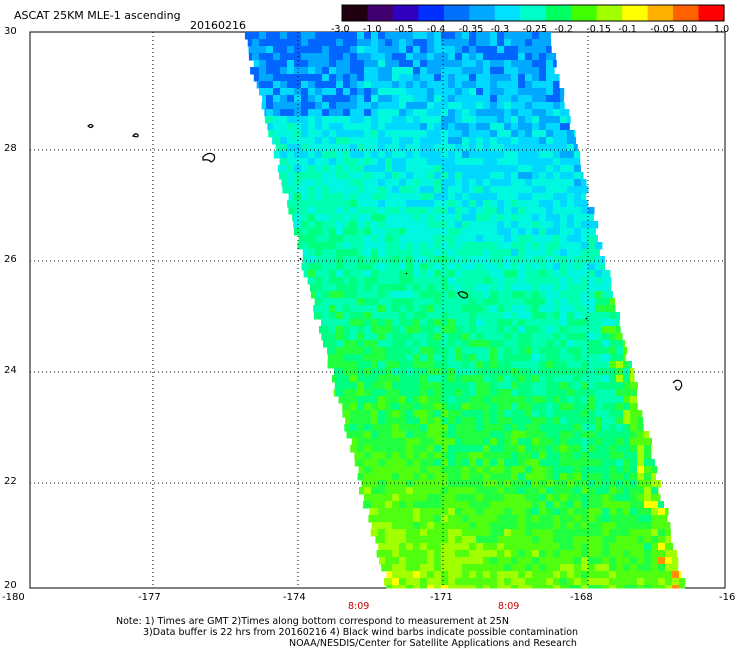  I want to click on lat-label: 30, so click(10, 31).